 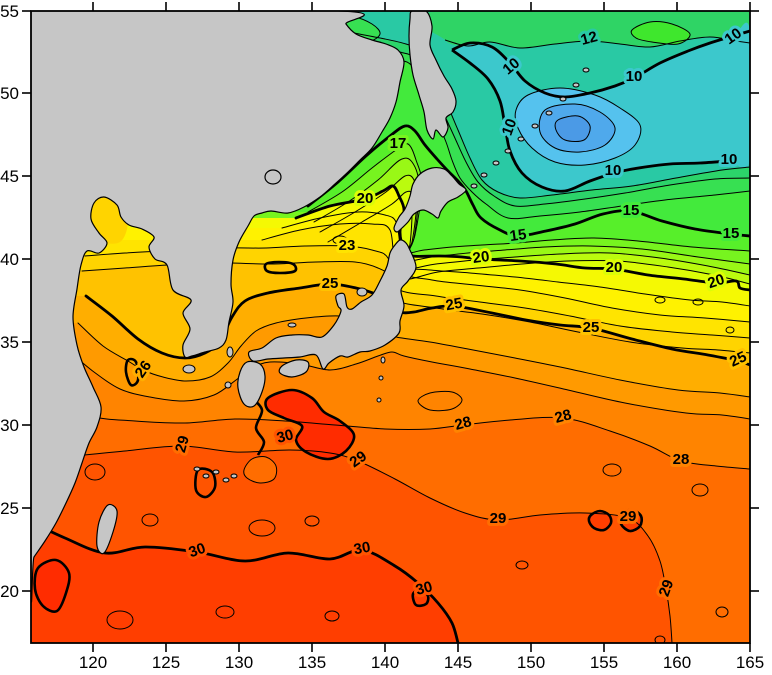 I want to click on y-axis-tick-label: 30, so click(x=9, y=425).